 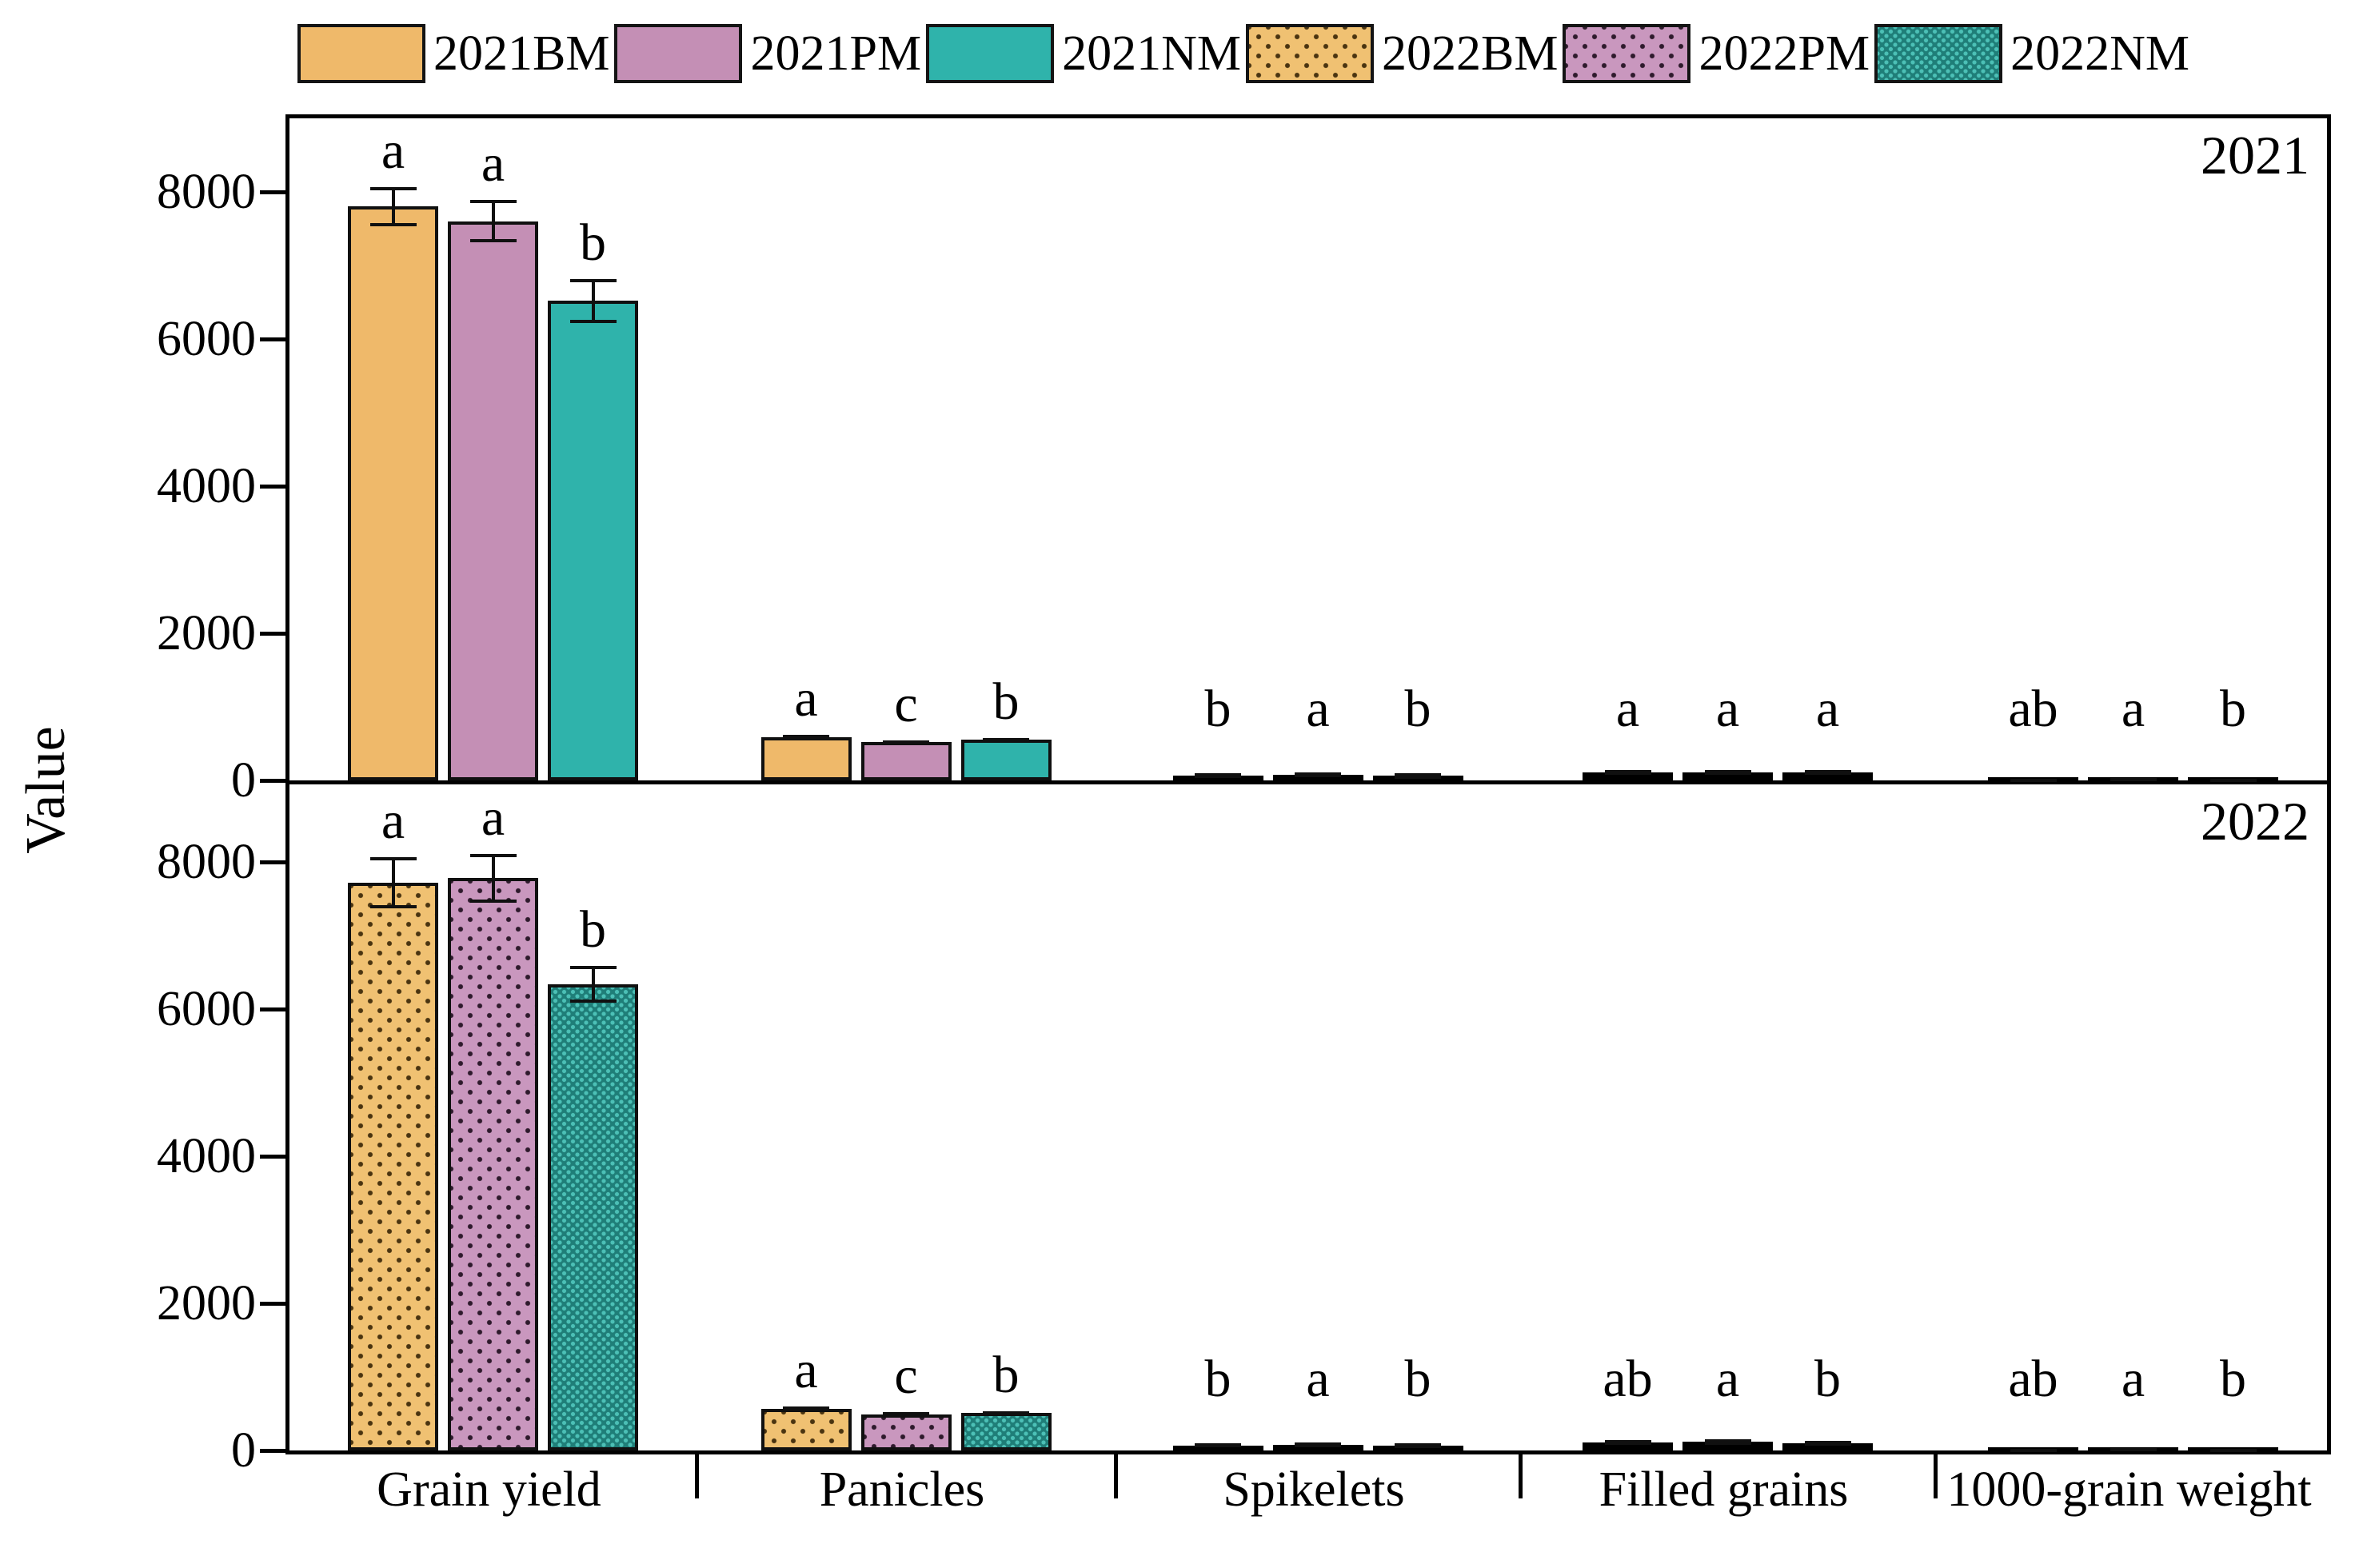 I want to click on y-tick-label: 4000, so click(x=207, y=1156).